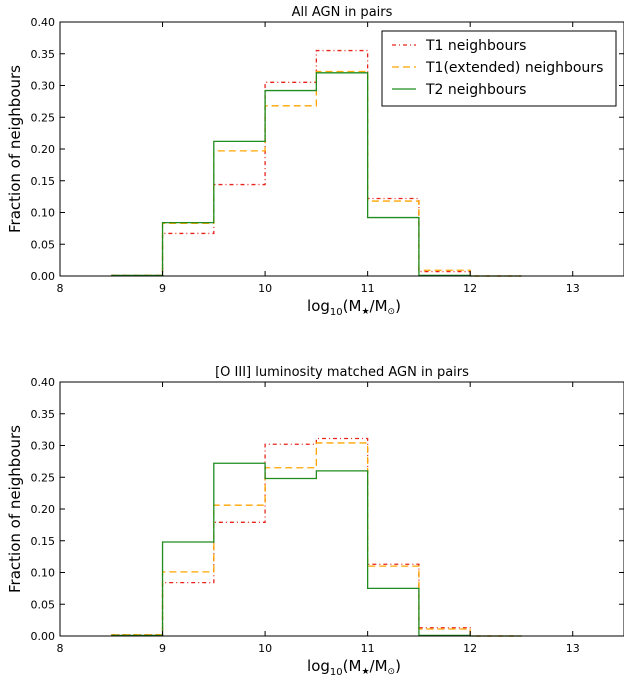  I want to click on chart-title: [O III] luminosity matched AGN in pairs, so click(342, 372).